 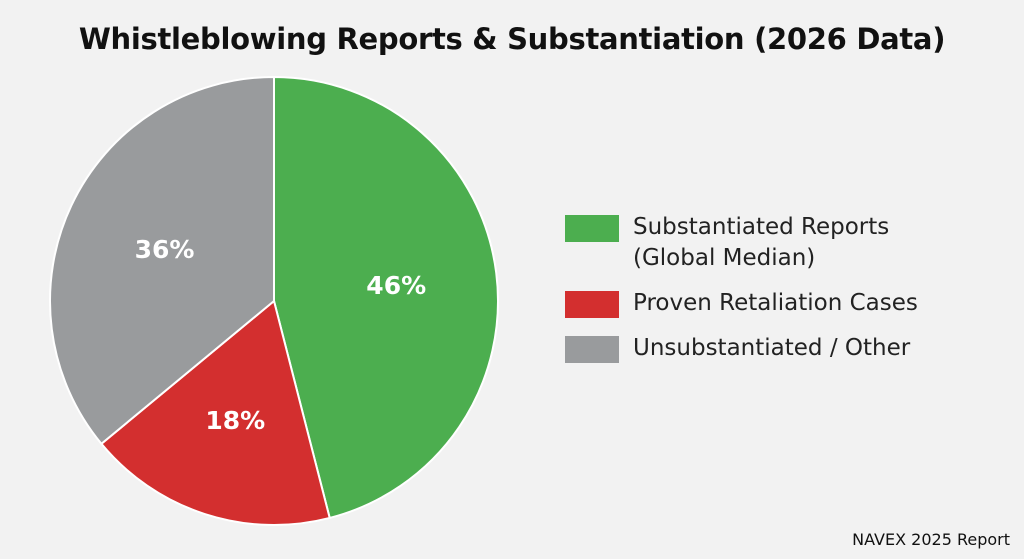 I want to click on pie-label-unsubstantiated: 36%, so click(x=165, y=249).